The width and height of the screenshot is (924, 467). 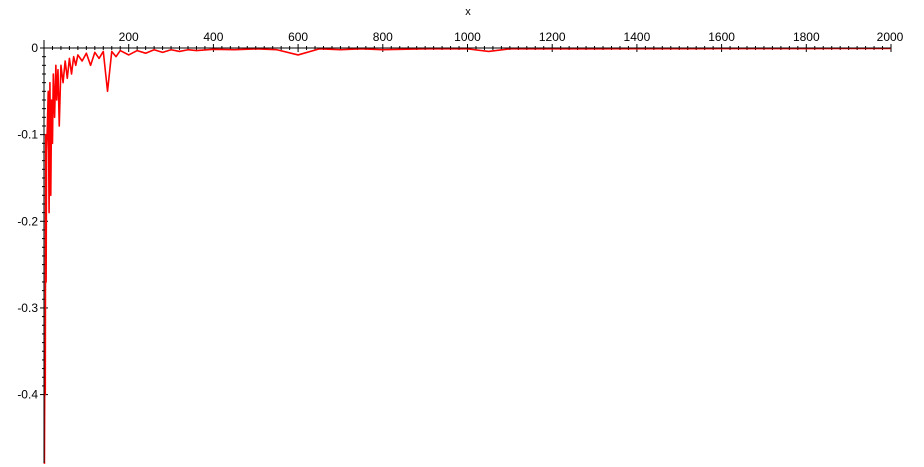 What do you see at coordinates (298, 37) in the screenshot?
I see `x-tick-label: 600` at bounding box center [298, 37].